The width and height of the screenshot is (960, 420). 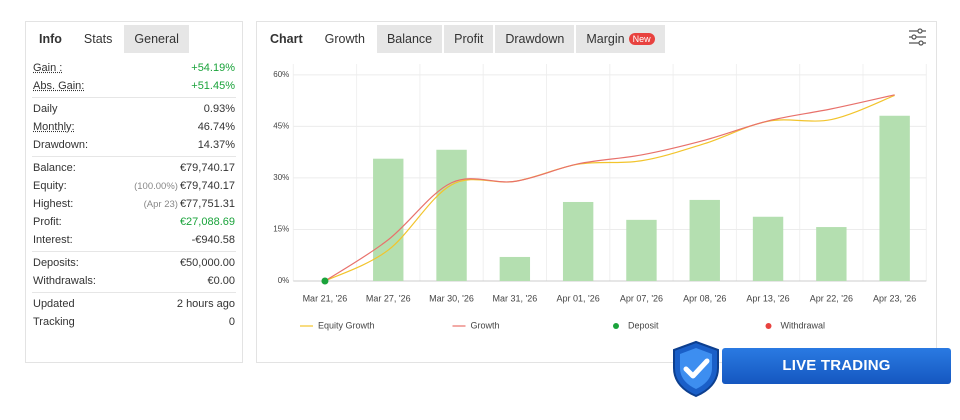 What do you see at coordinates (409, 39) in the screenshot?
I see `tab: Balance` at bounding box center [409, 39].